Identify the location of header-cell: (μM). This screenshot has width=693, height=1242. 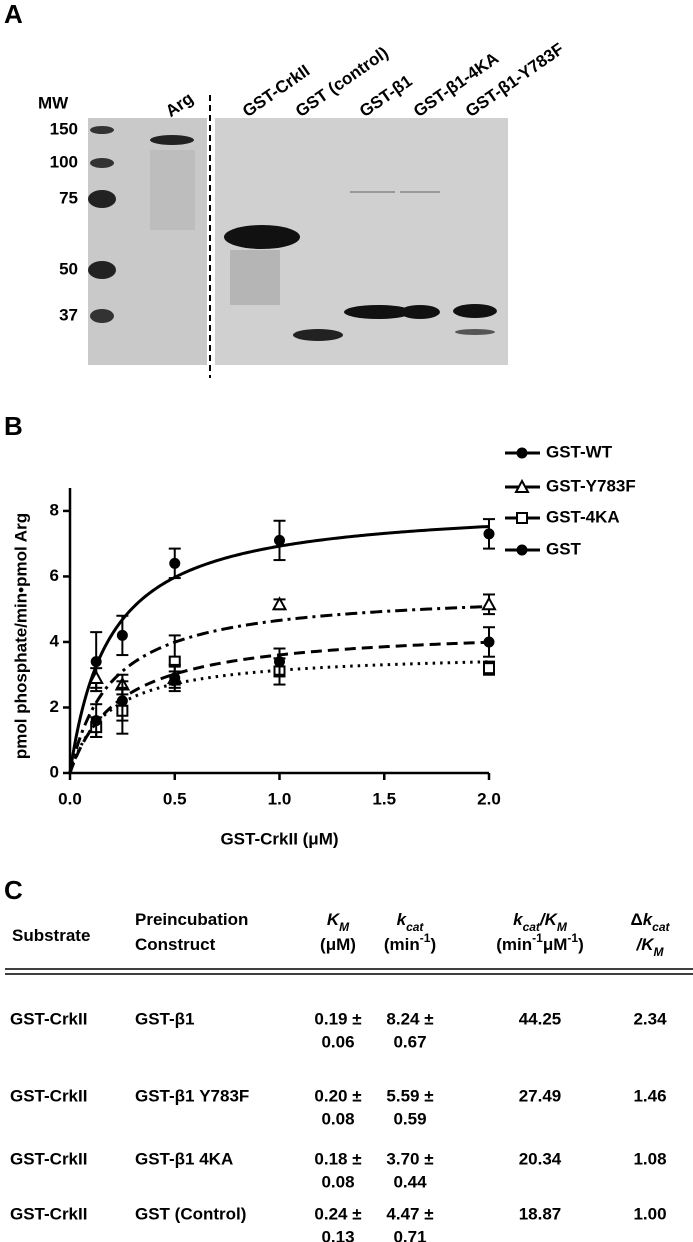
(338, 944).